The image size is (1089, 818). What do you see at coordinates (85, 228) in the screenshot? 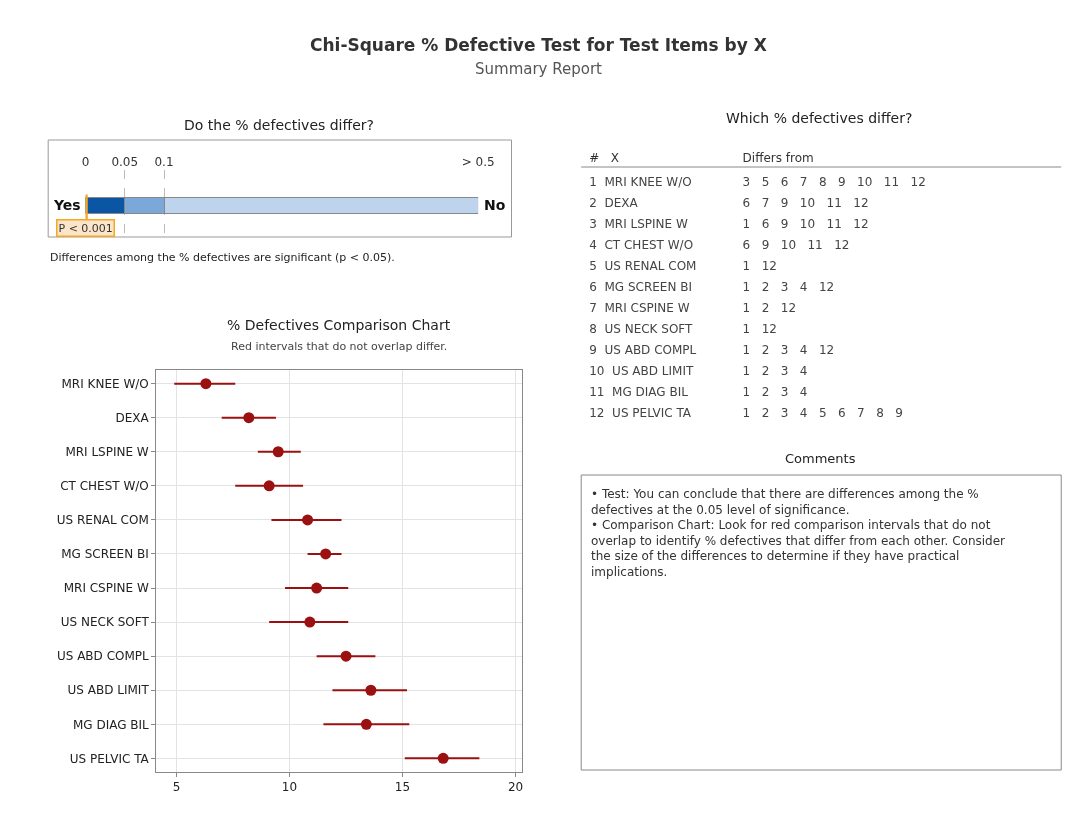
I see `ref-line-label: P < 0.001` at bounding box center [85, 228].